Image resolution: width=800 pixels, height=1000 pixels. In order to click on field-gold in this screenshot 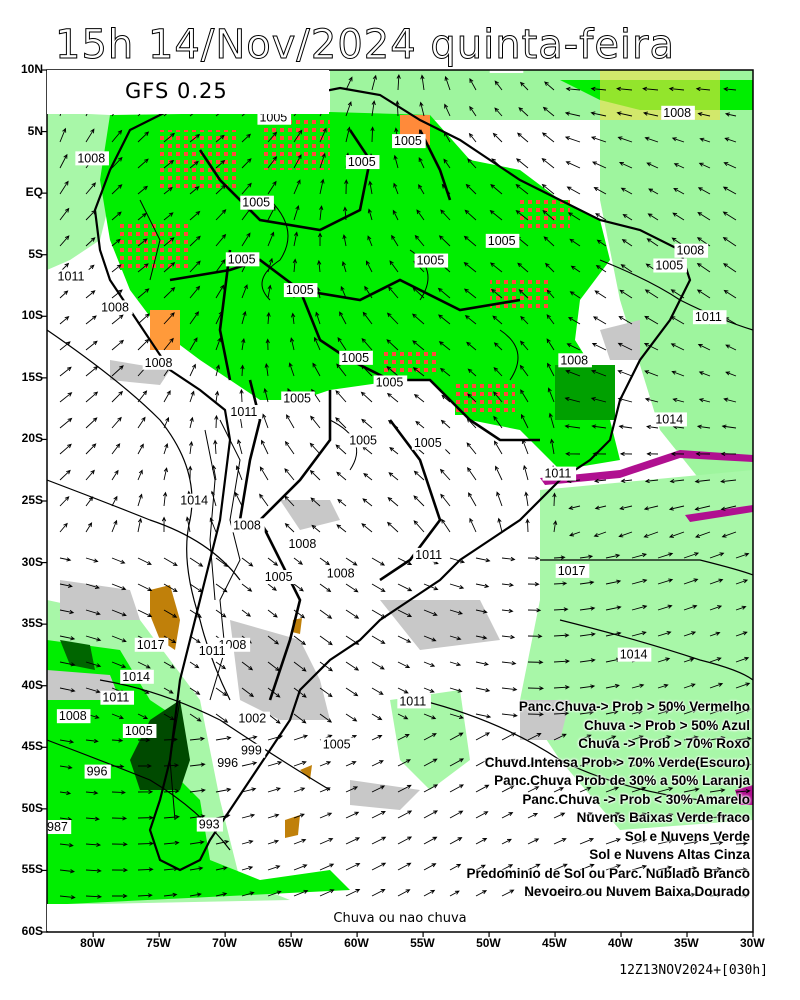, I will do `click(231, 711)`.